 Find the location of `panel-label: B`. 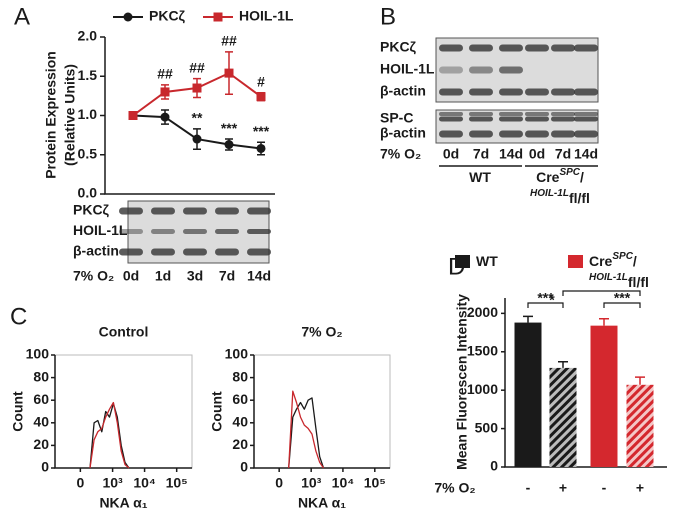

panel-label: B is located at coordinates (388, 16).